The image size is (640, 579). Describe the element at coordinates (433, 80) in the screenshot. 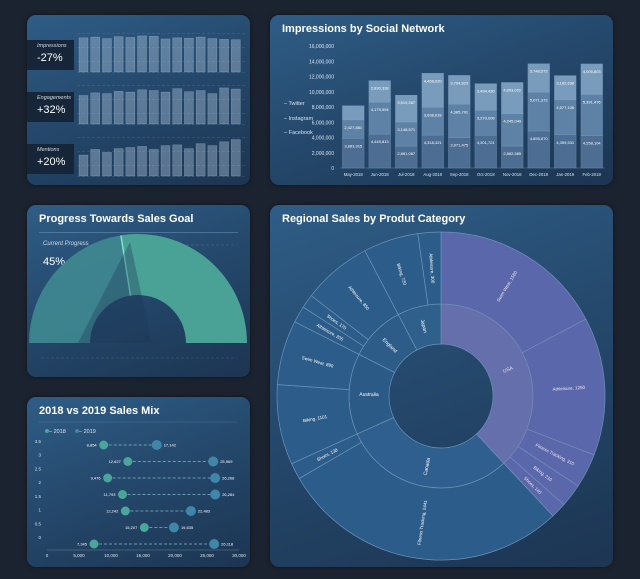

I see `bar-value-label: 4,468,020` at that location.